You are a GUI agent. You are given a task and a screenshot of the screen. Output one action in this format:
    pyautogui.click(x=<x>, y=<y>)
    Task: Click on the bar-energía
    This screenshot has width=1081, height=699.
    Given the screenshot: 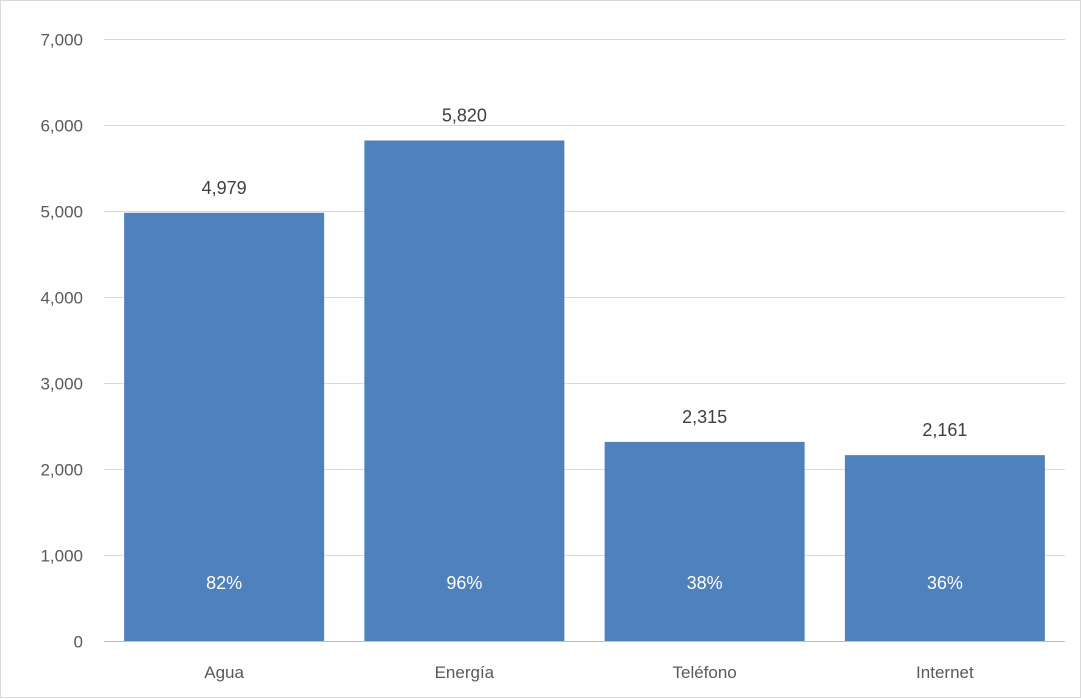 What is the action you would take?
    pyautogui.click(x=464, y=391)
    